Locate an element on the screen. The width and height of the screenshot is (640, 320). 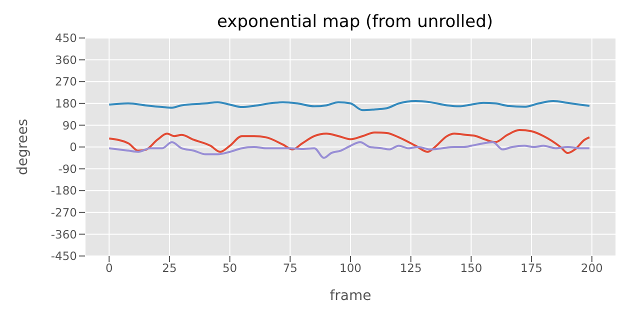
x-tick-label: 150 is located at coordinates (471, 268).